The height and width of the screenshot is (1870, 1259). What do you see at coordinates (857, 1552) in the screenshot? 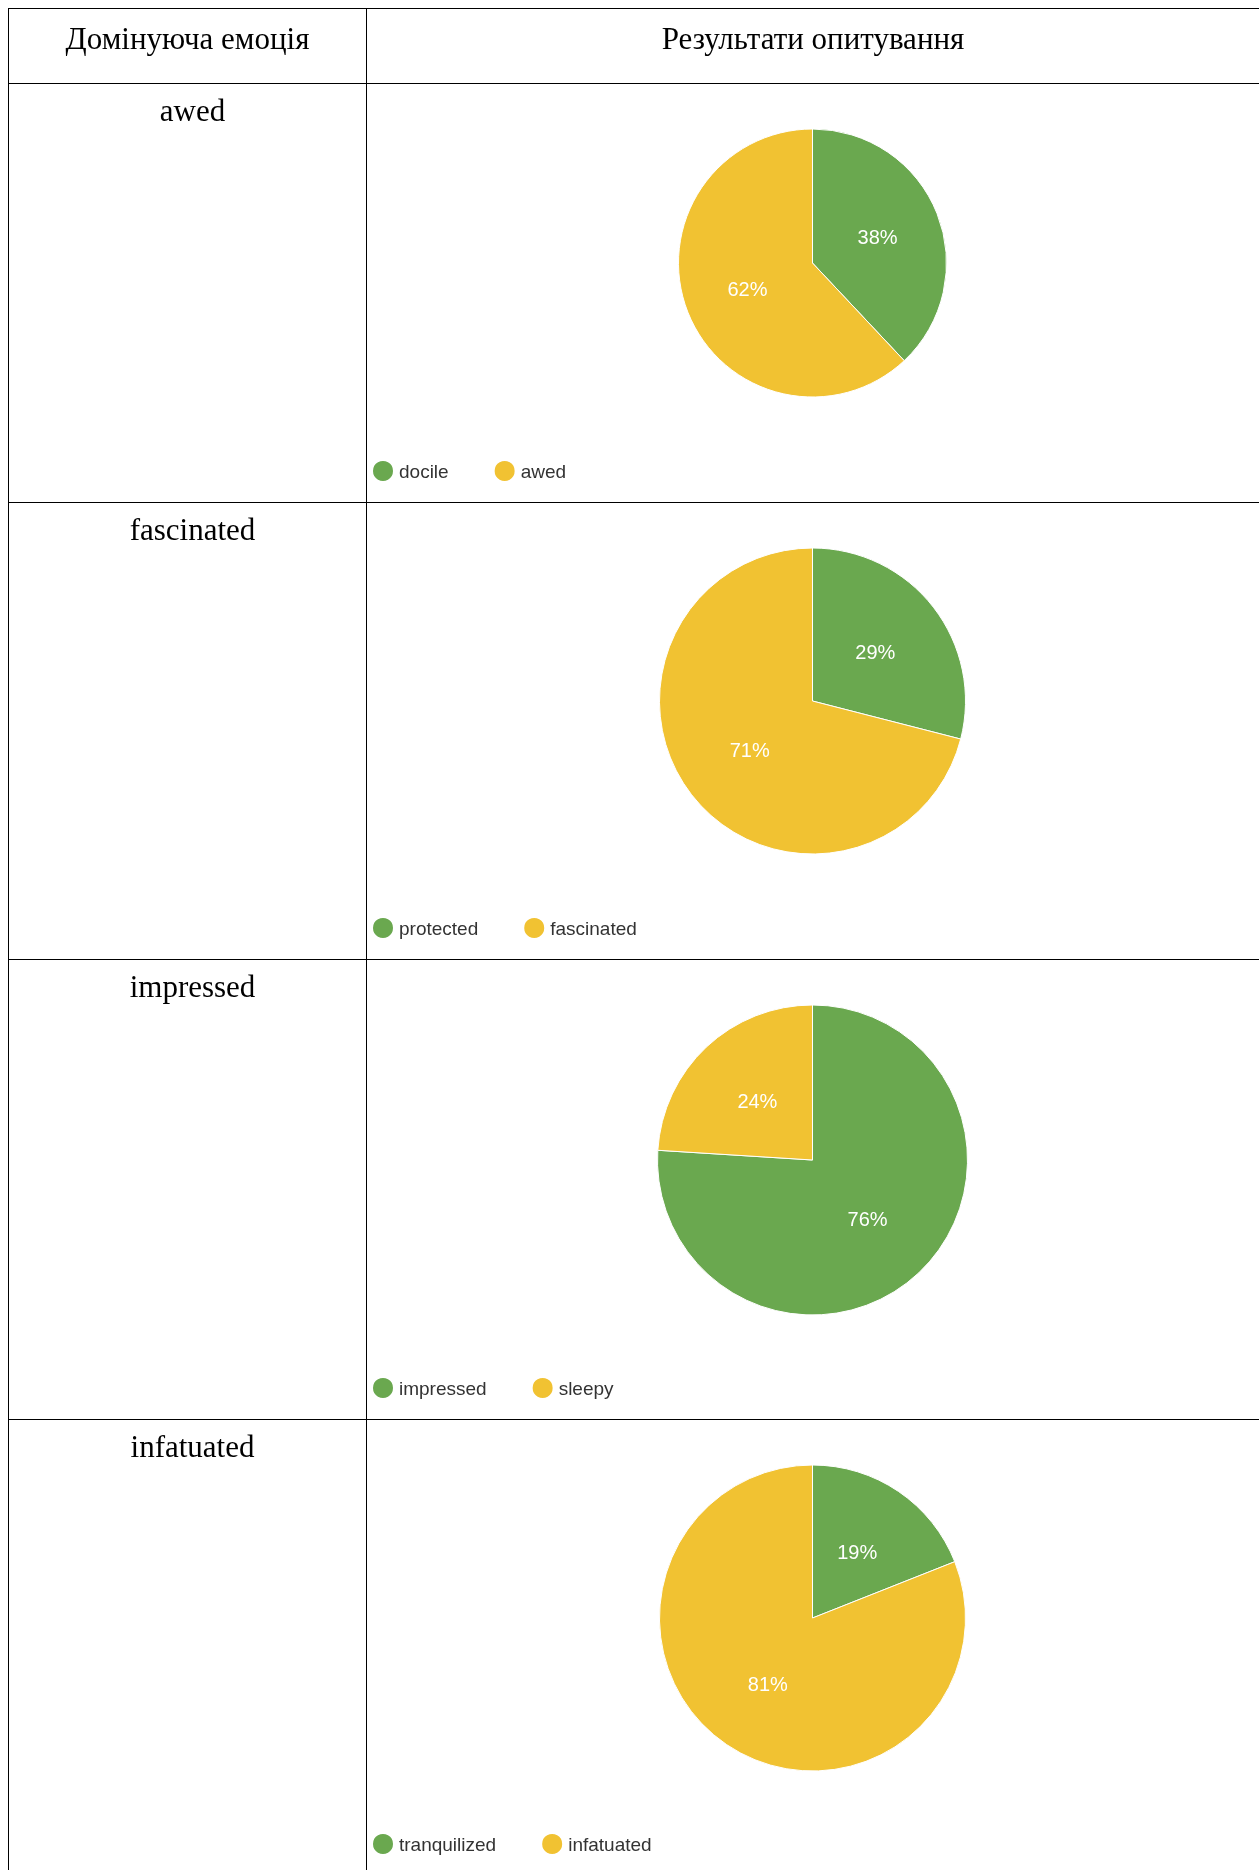
I see `data-label: 19%` at bounding box center [857, 1552].